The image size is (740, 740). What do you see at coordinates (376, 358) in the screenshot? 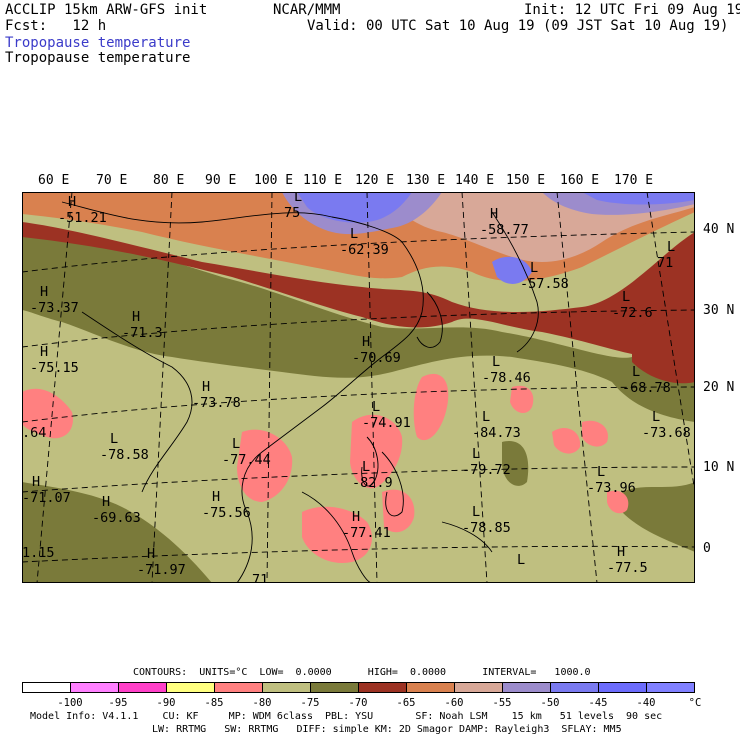
I see `extremum-value: -70.69` at bounding box center [376, 358].